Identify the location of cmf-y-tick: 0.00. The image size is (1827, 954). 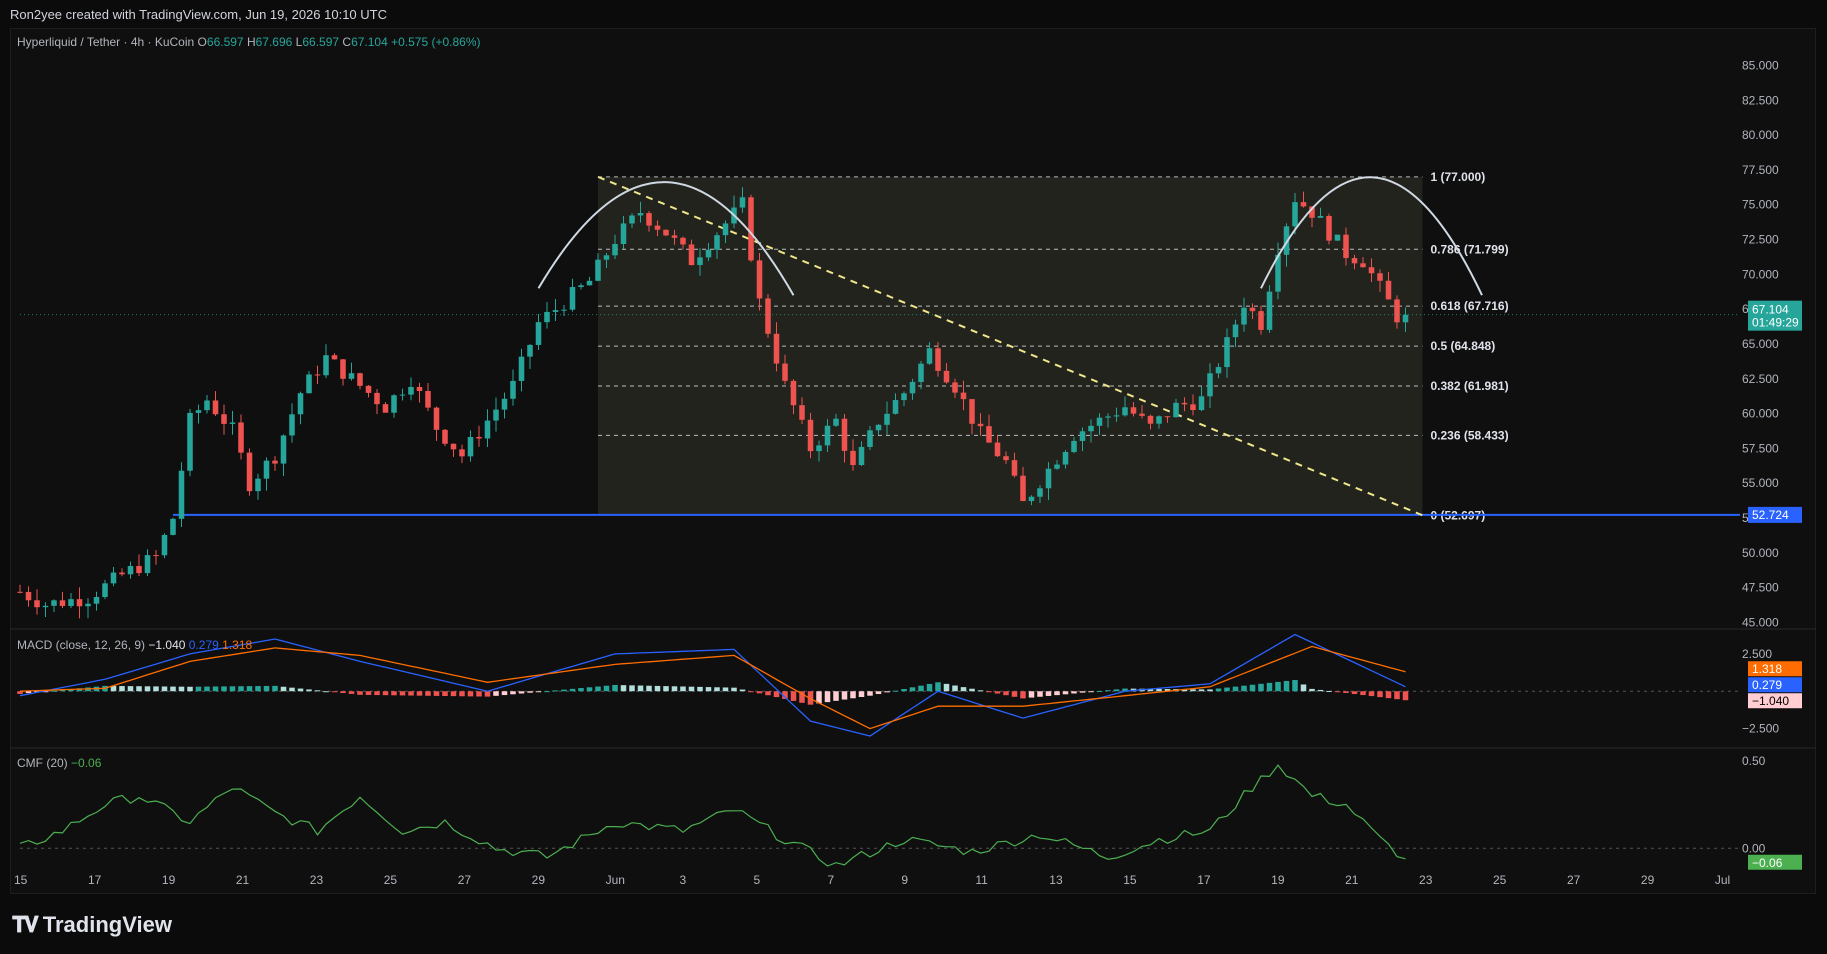
(1754, 848).